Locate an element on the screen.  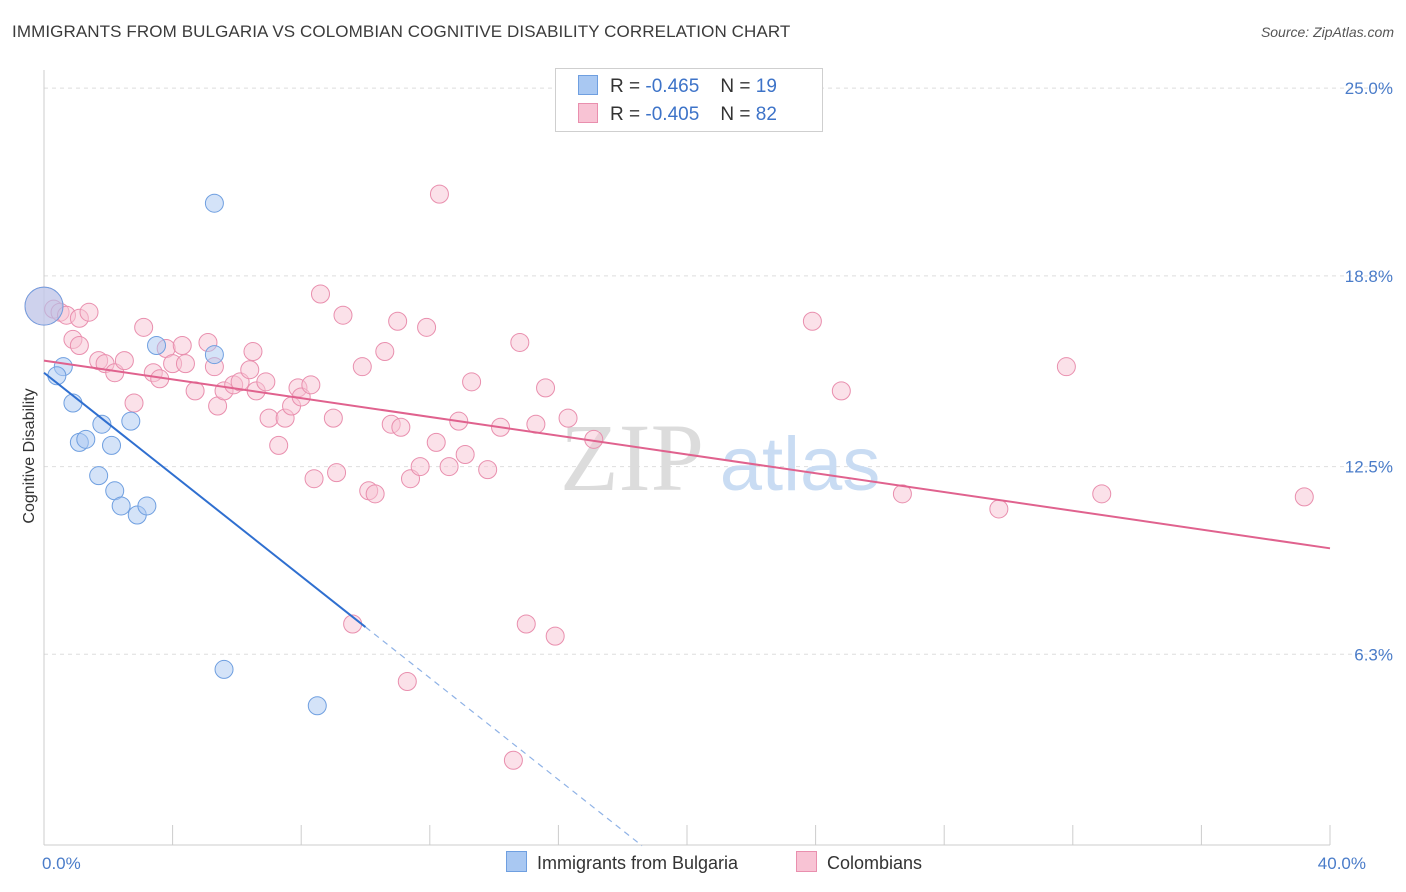
legend-row-colombians: R = -0.405 N = 82 is located at coordinates (677, 115).